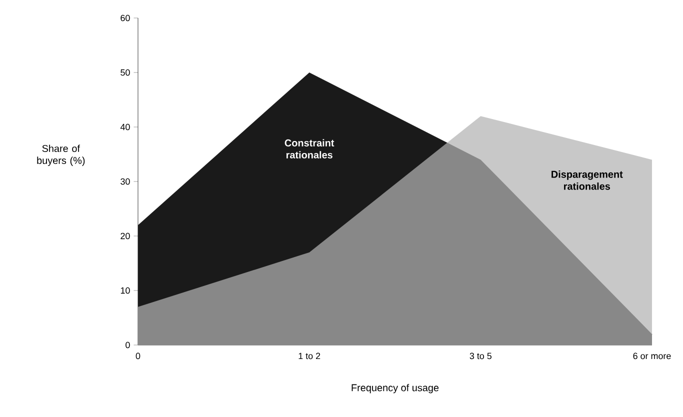 Image resolution: width=683 pixels, height=417 pixels. I want to click on x-tick-label: 3 to 5, so click(481, 356).